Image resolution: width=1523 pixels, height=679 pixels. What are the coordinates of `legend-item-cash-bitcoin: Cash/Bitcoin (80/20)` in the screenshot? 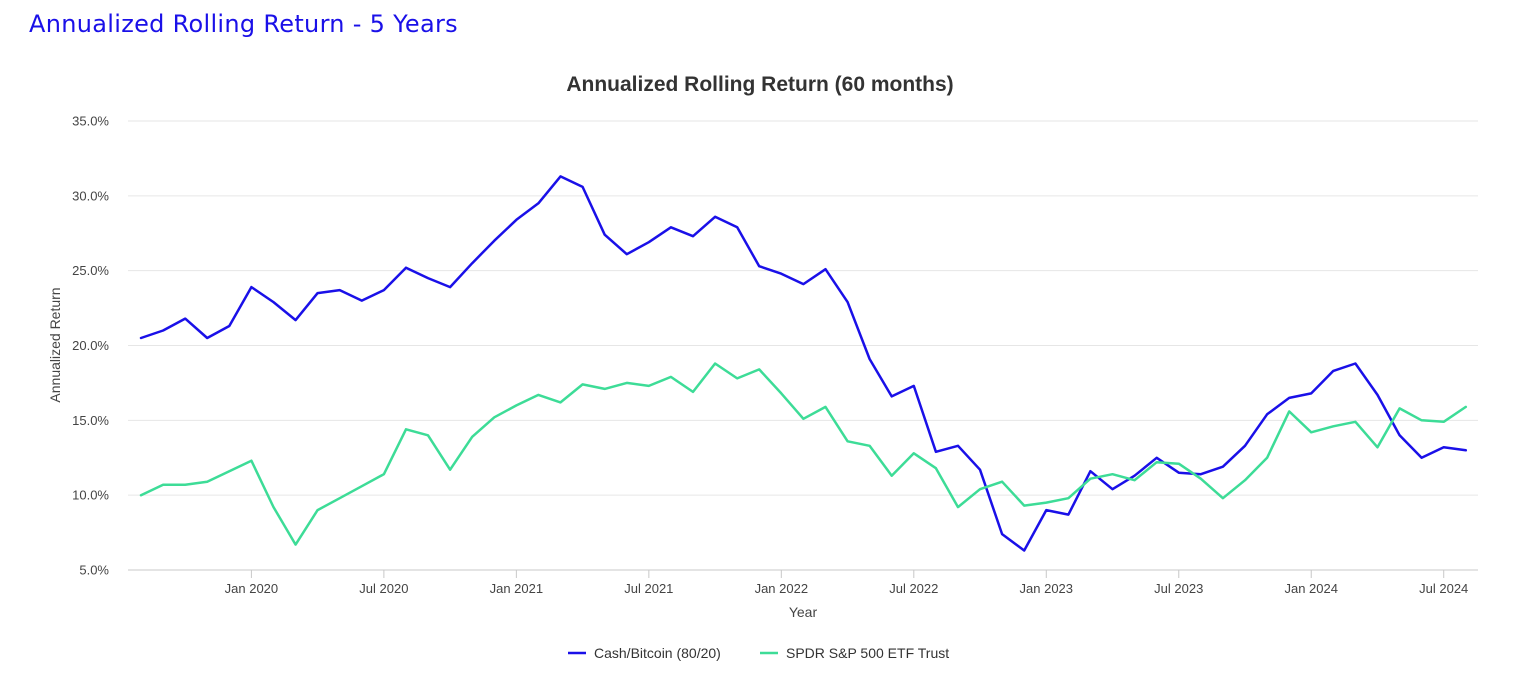 It's located at (644, 653).